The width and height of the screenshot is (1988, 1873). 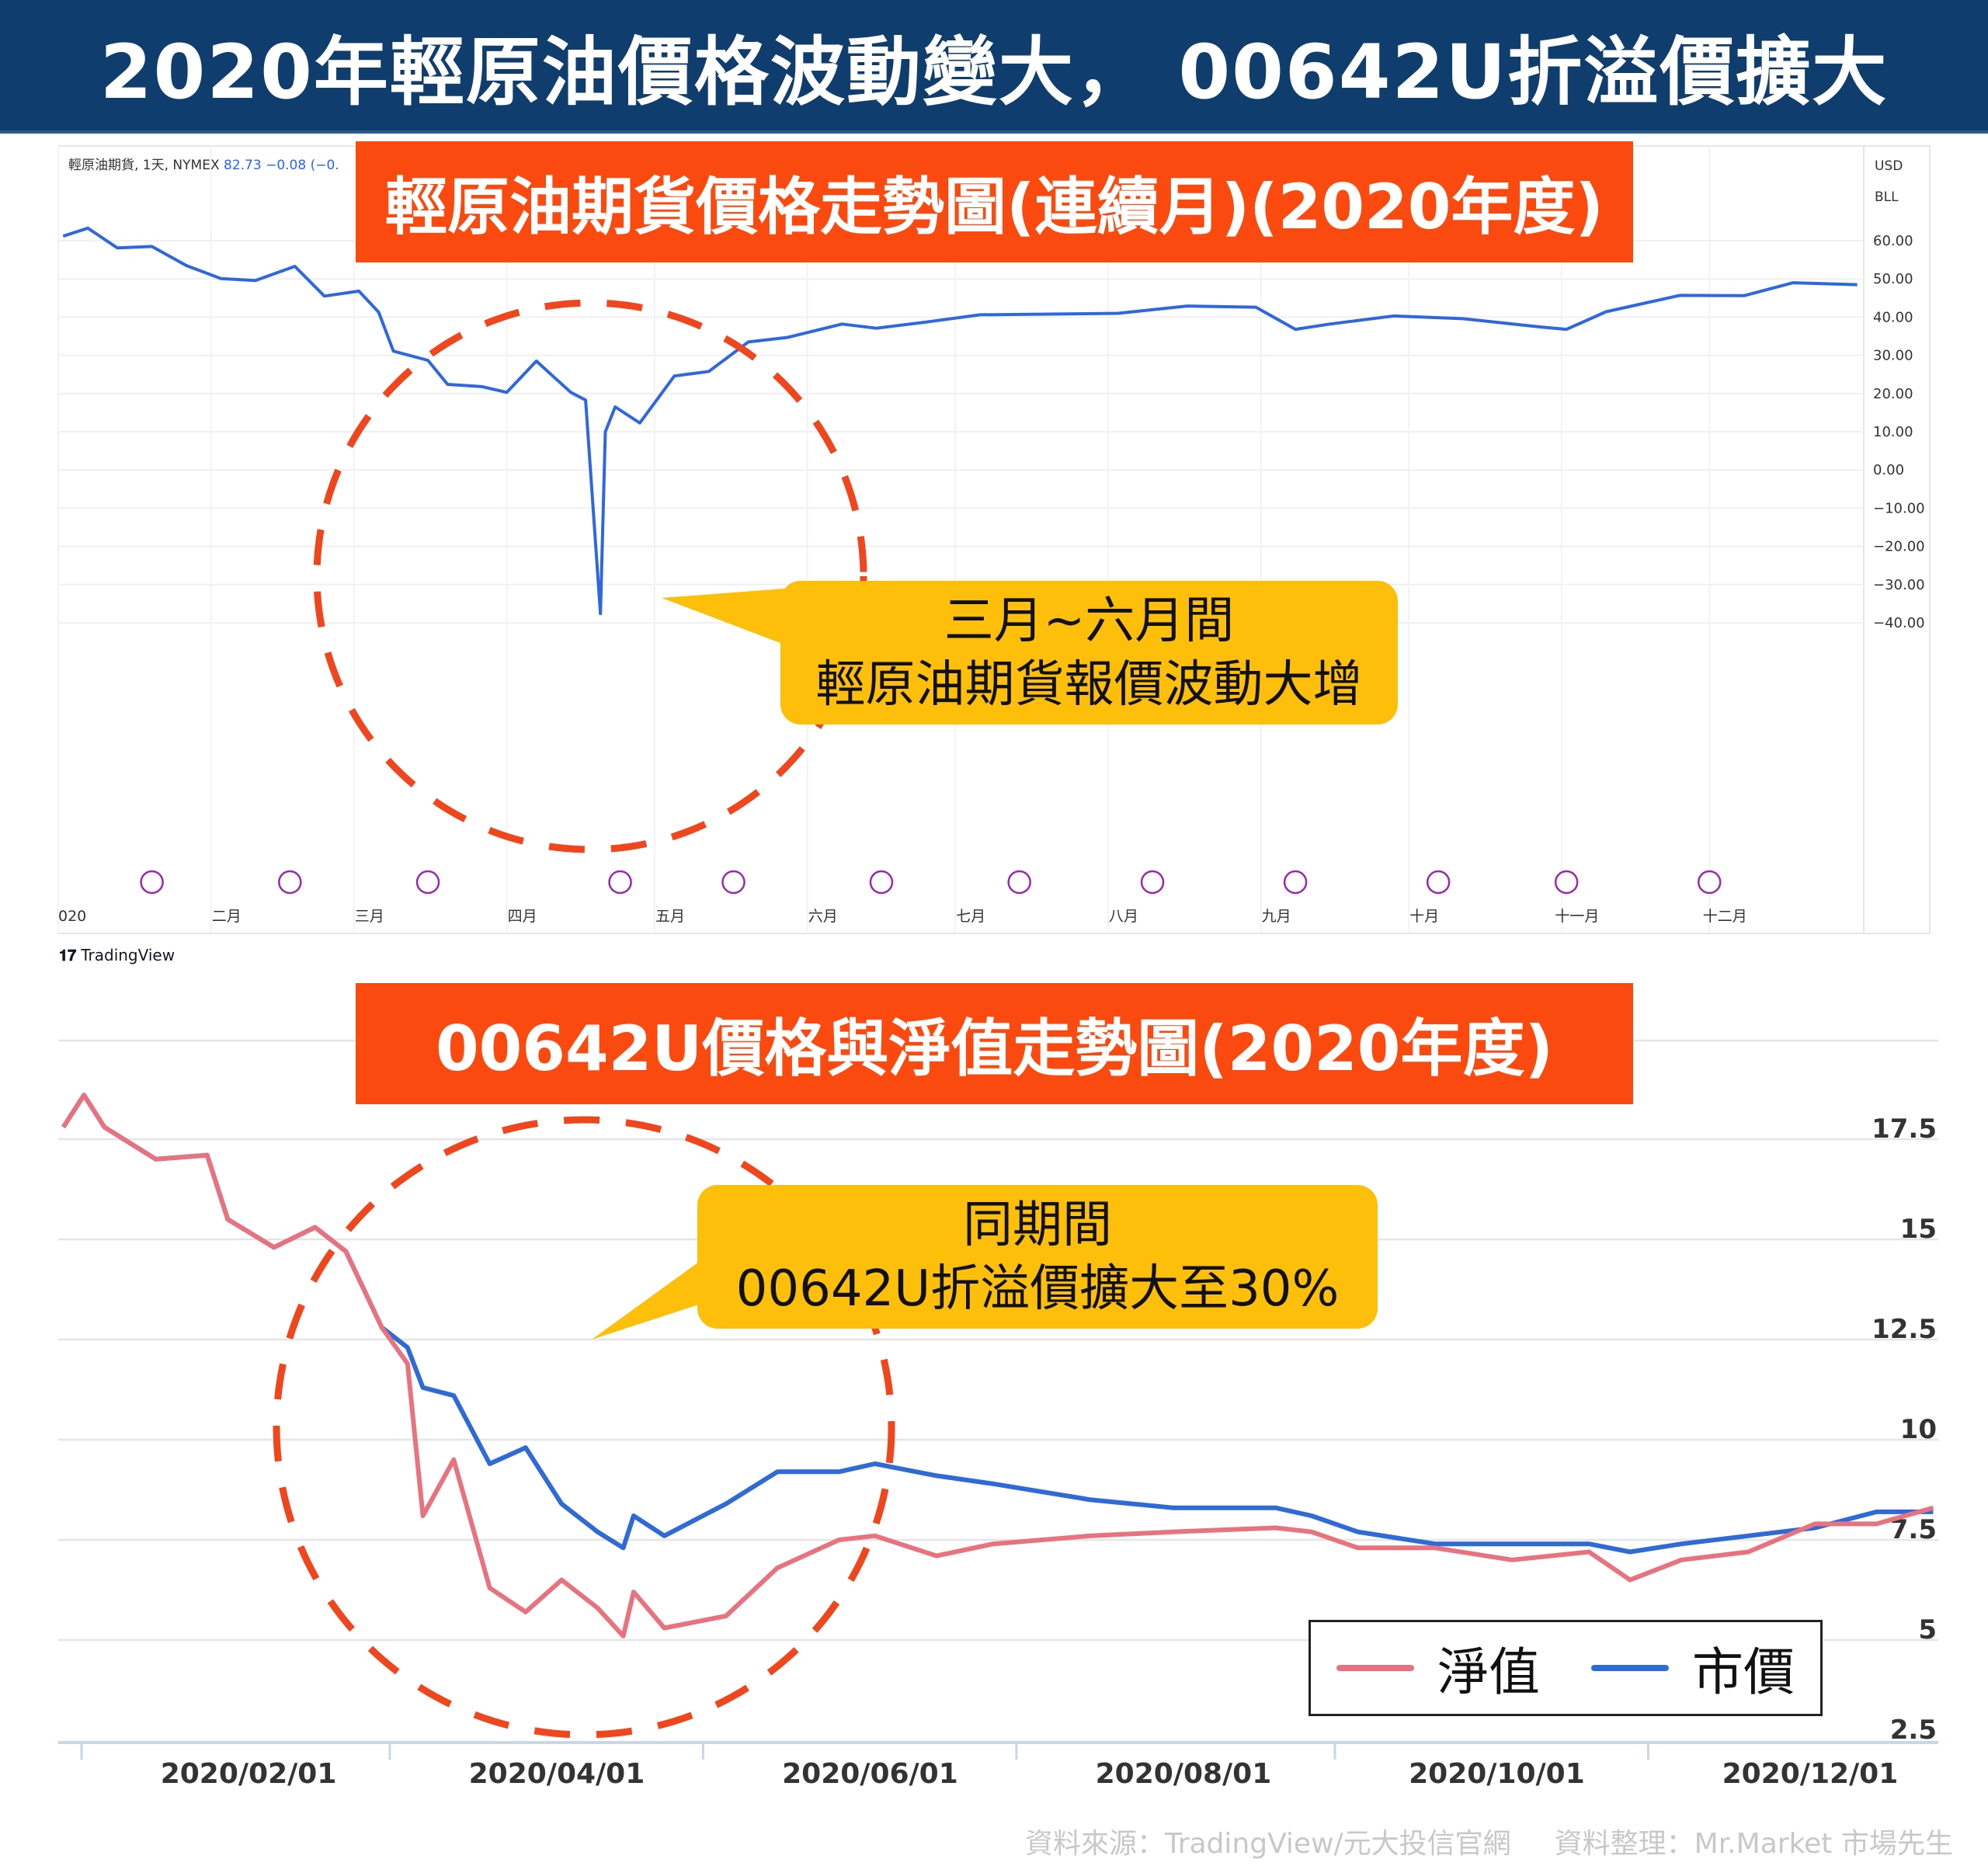 I want to click on top-x-tick-label: 十二月, so click(x=1725, y=916).